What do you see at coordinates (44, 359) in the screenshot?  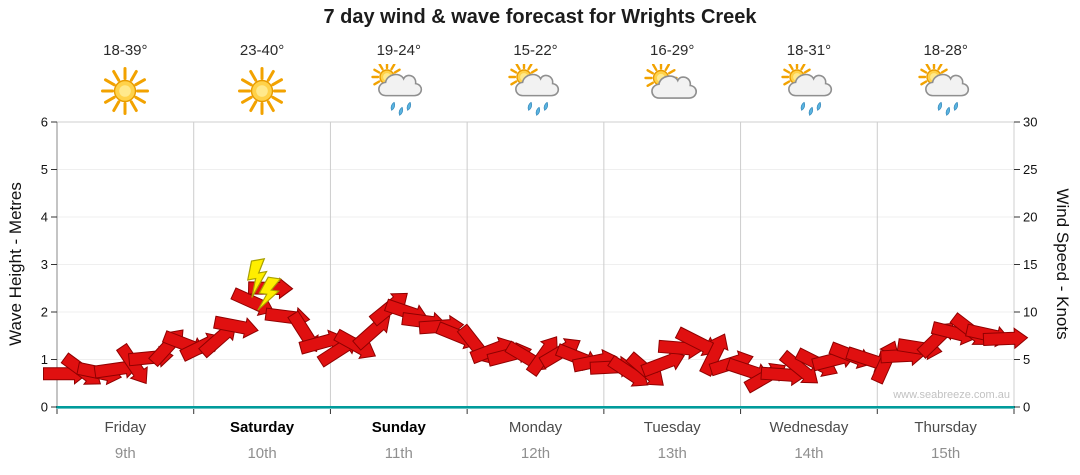 I see `left-axis-tick-label: 1` at bounding box center [44, 359].